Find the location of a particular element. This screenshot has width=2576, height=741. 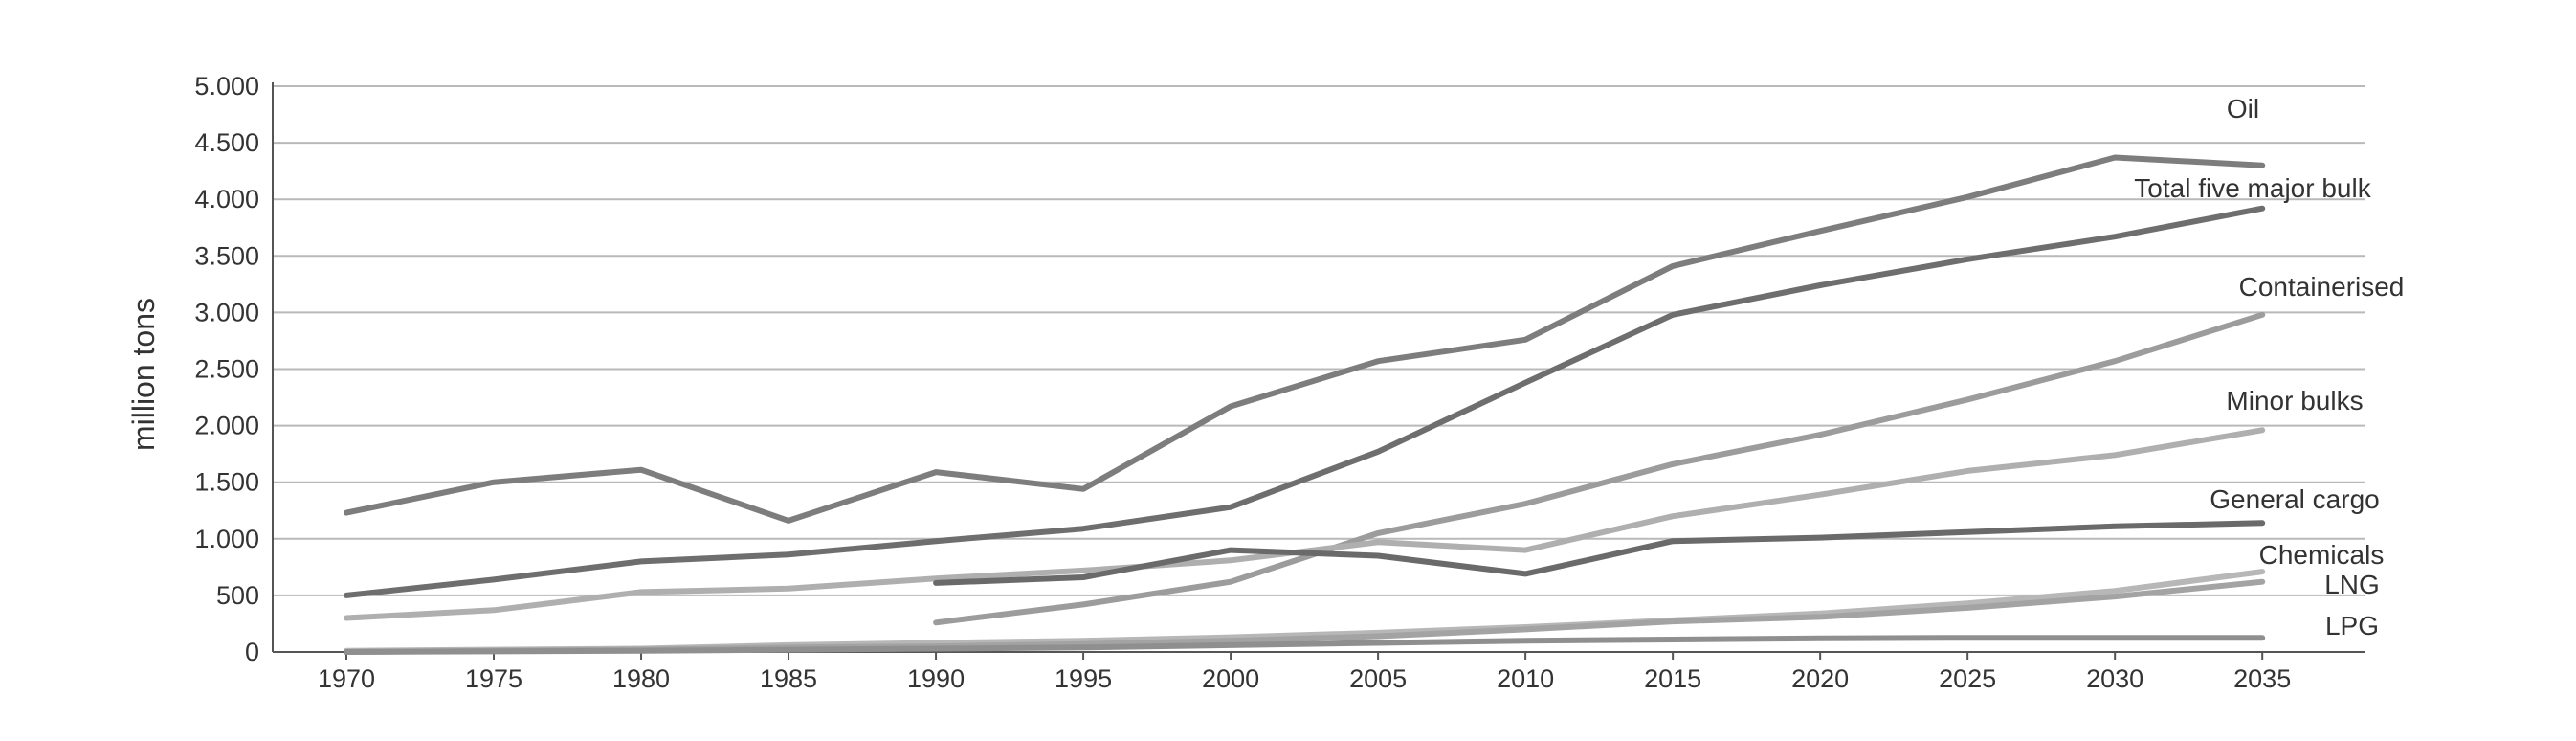

x-tick-label: 2020 is located at coordinates (1820, 678).